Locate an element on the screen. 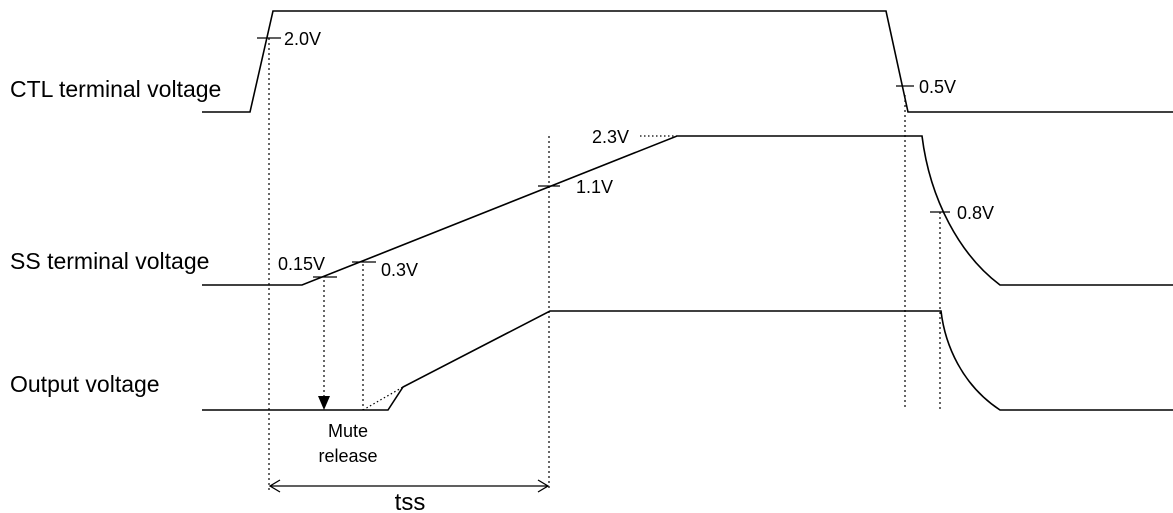 The width and height of the screenshot is (1173, 513). mute-release-label-line1: Mute is located at coordinates (348, 431).